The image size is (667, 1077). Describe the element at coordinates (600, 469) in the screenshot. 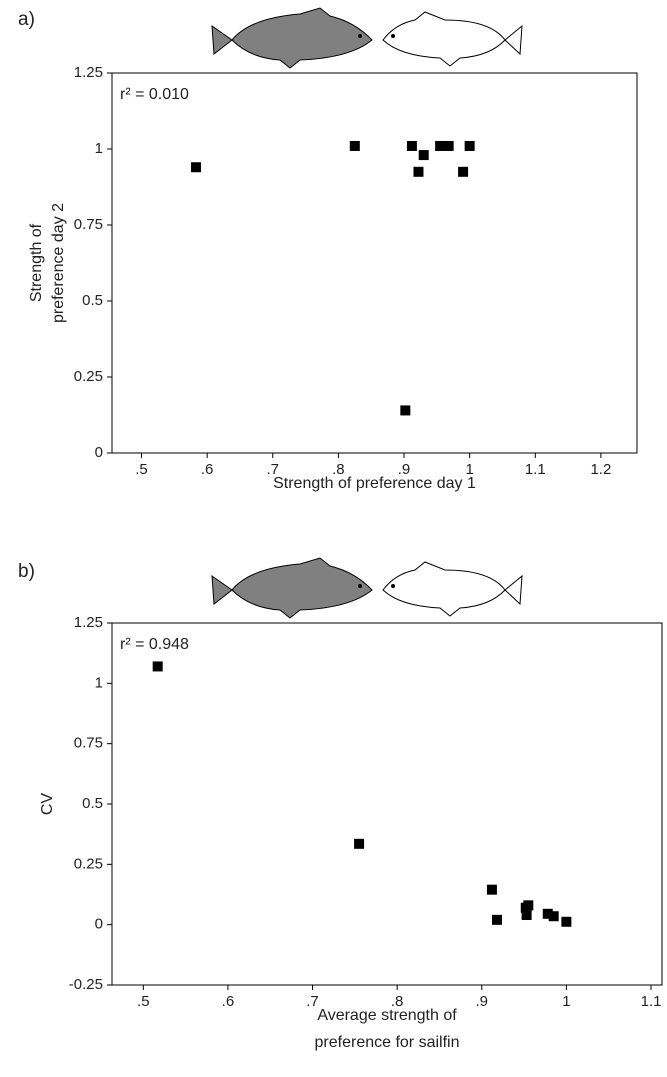

I see `x-tick-label: 1.2` at that location.